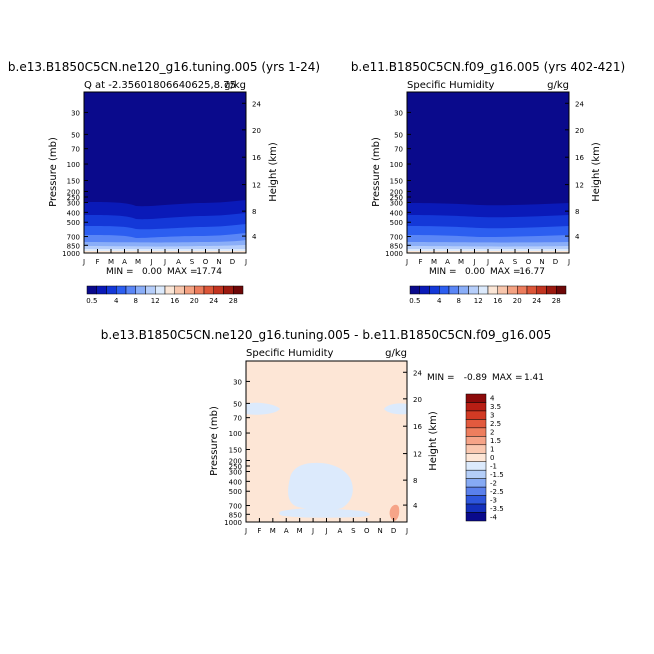 The height and width of the screenshot is (654, 654). I want to click on max-value: 17.74, so click(209, 272).